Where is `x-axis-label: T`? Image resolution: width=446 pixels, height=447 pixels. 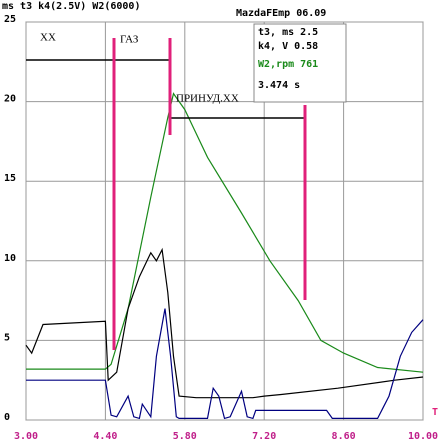 x-axis-label: T is located at coordinates (435, 412).